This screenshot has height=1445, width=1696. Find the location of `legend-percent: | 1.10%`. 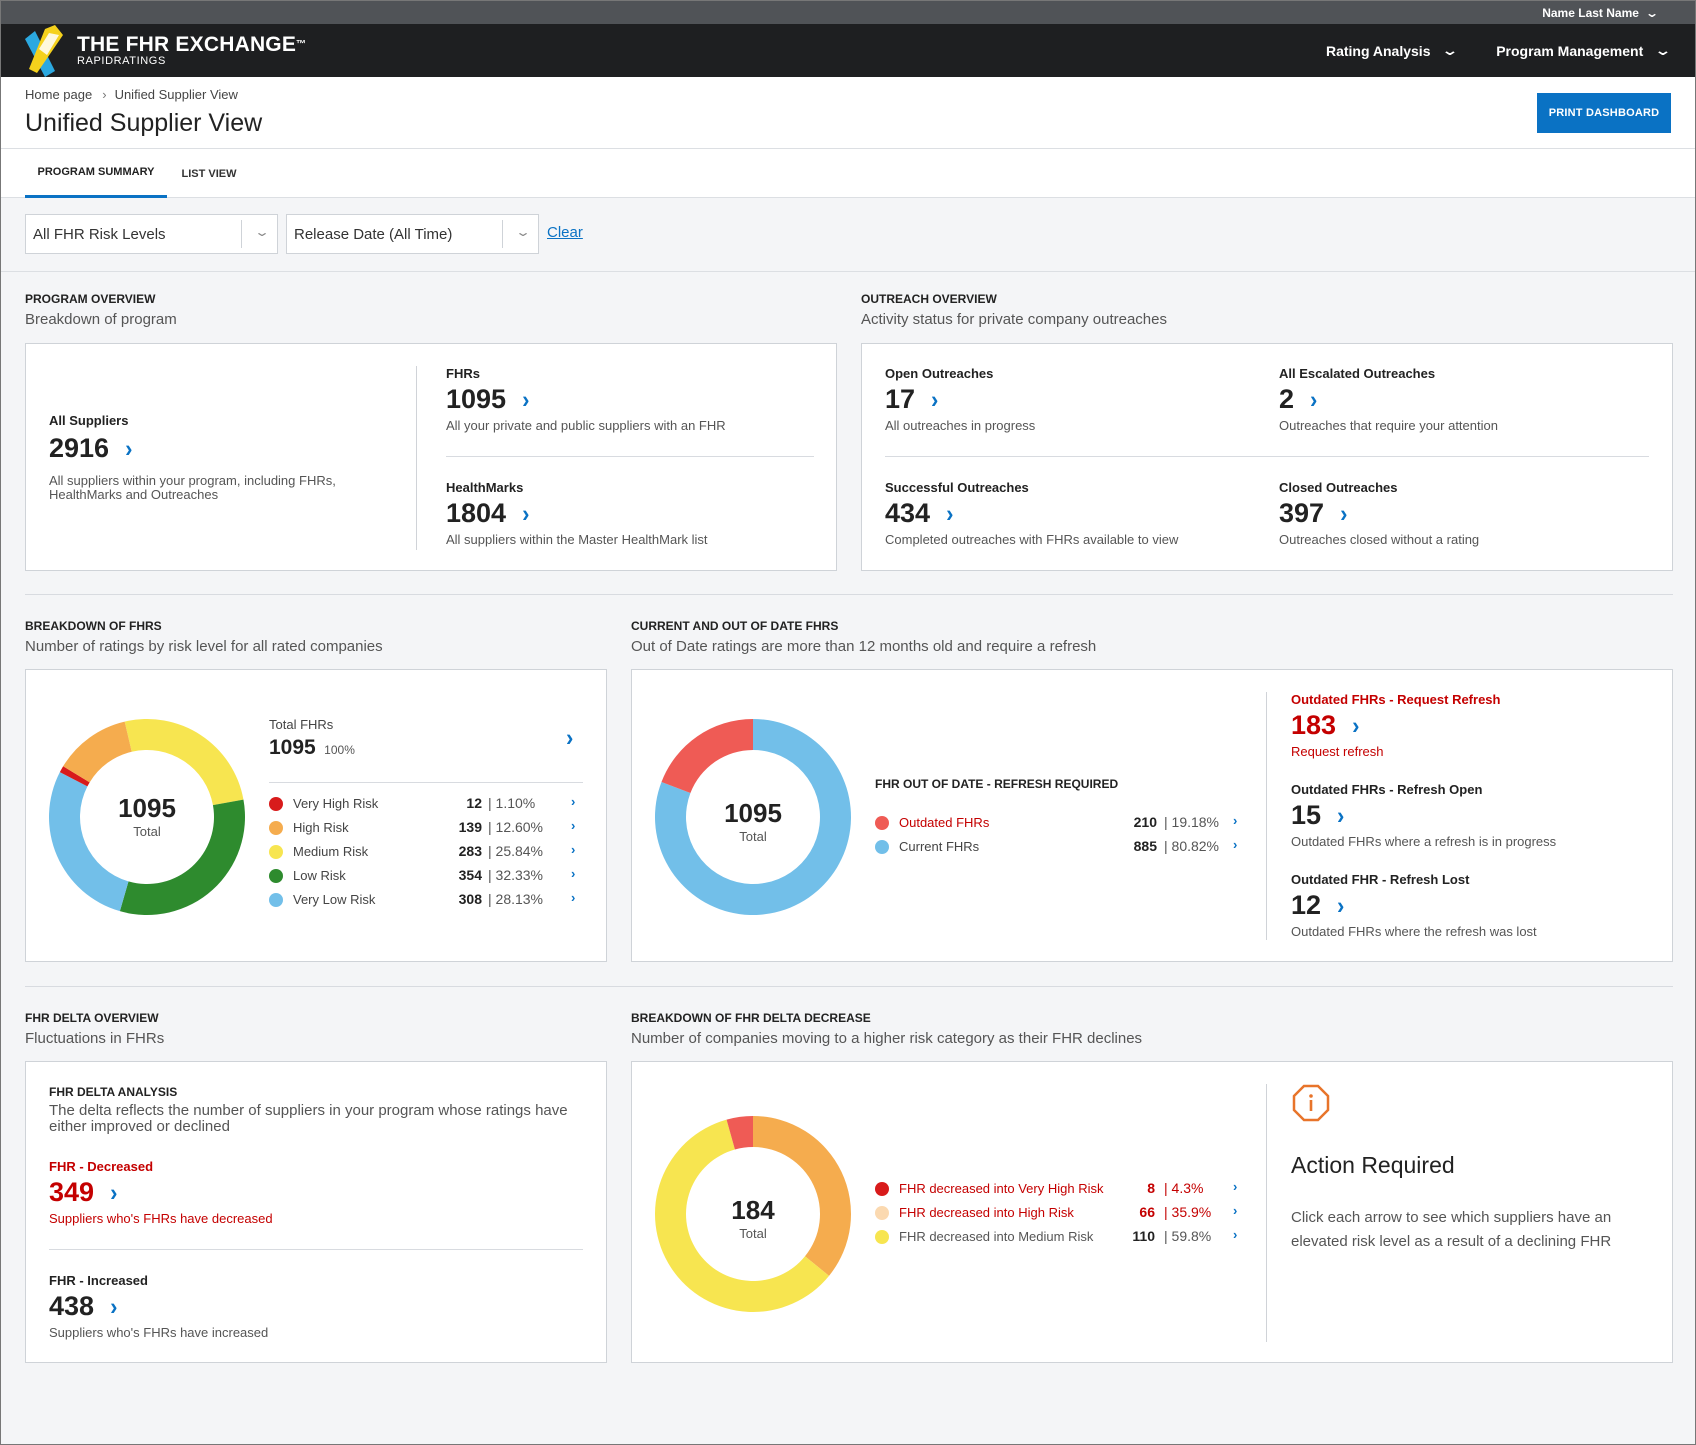

legend-percent: | 1.10% is located at coordinates (512, 803).